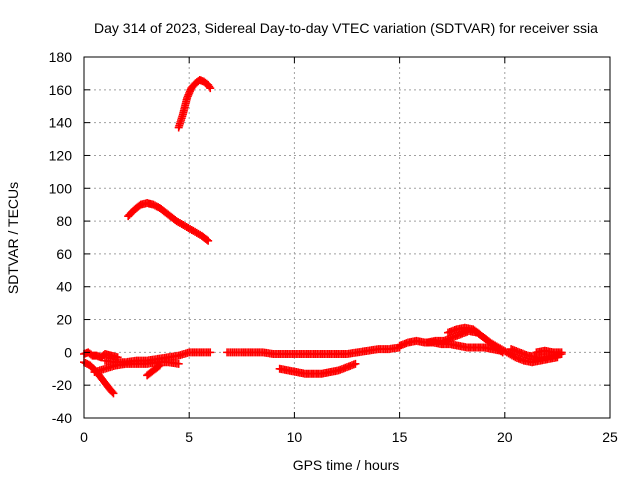 The width and height of the screenshot is (640, 480). What do you see at coordinates (505, 437) in the screenshot?
I see `x-tick-label: 20` at bounding box center [505, 437].